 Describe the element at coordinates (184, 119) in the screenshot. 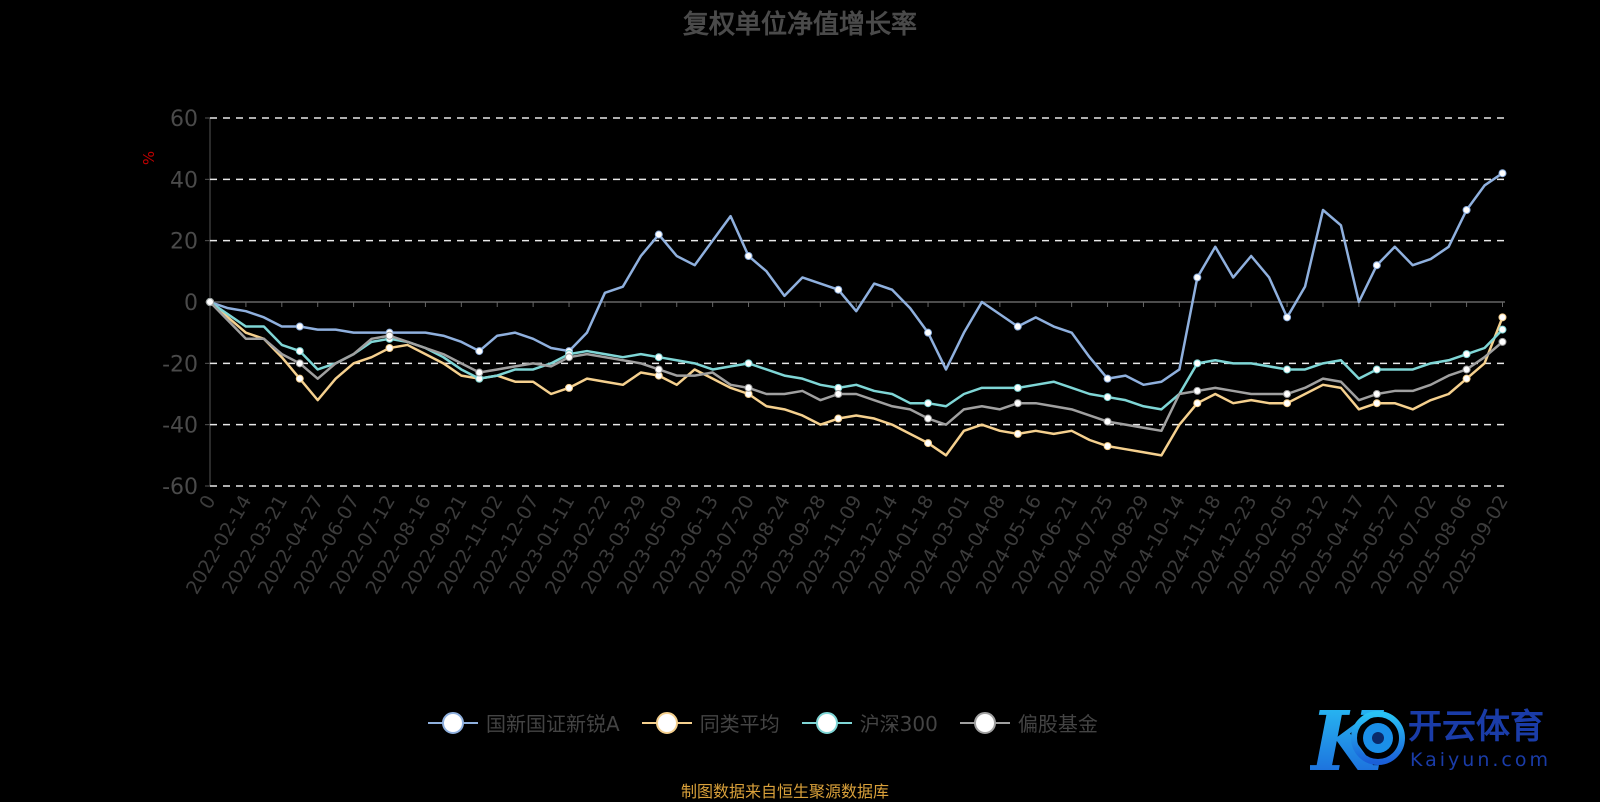

I see `y-tick-label: 60` at that location.